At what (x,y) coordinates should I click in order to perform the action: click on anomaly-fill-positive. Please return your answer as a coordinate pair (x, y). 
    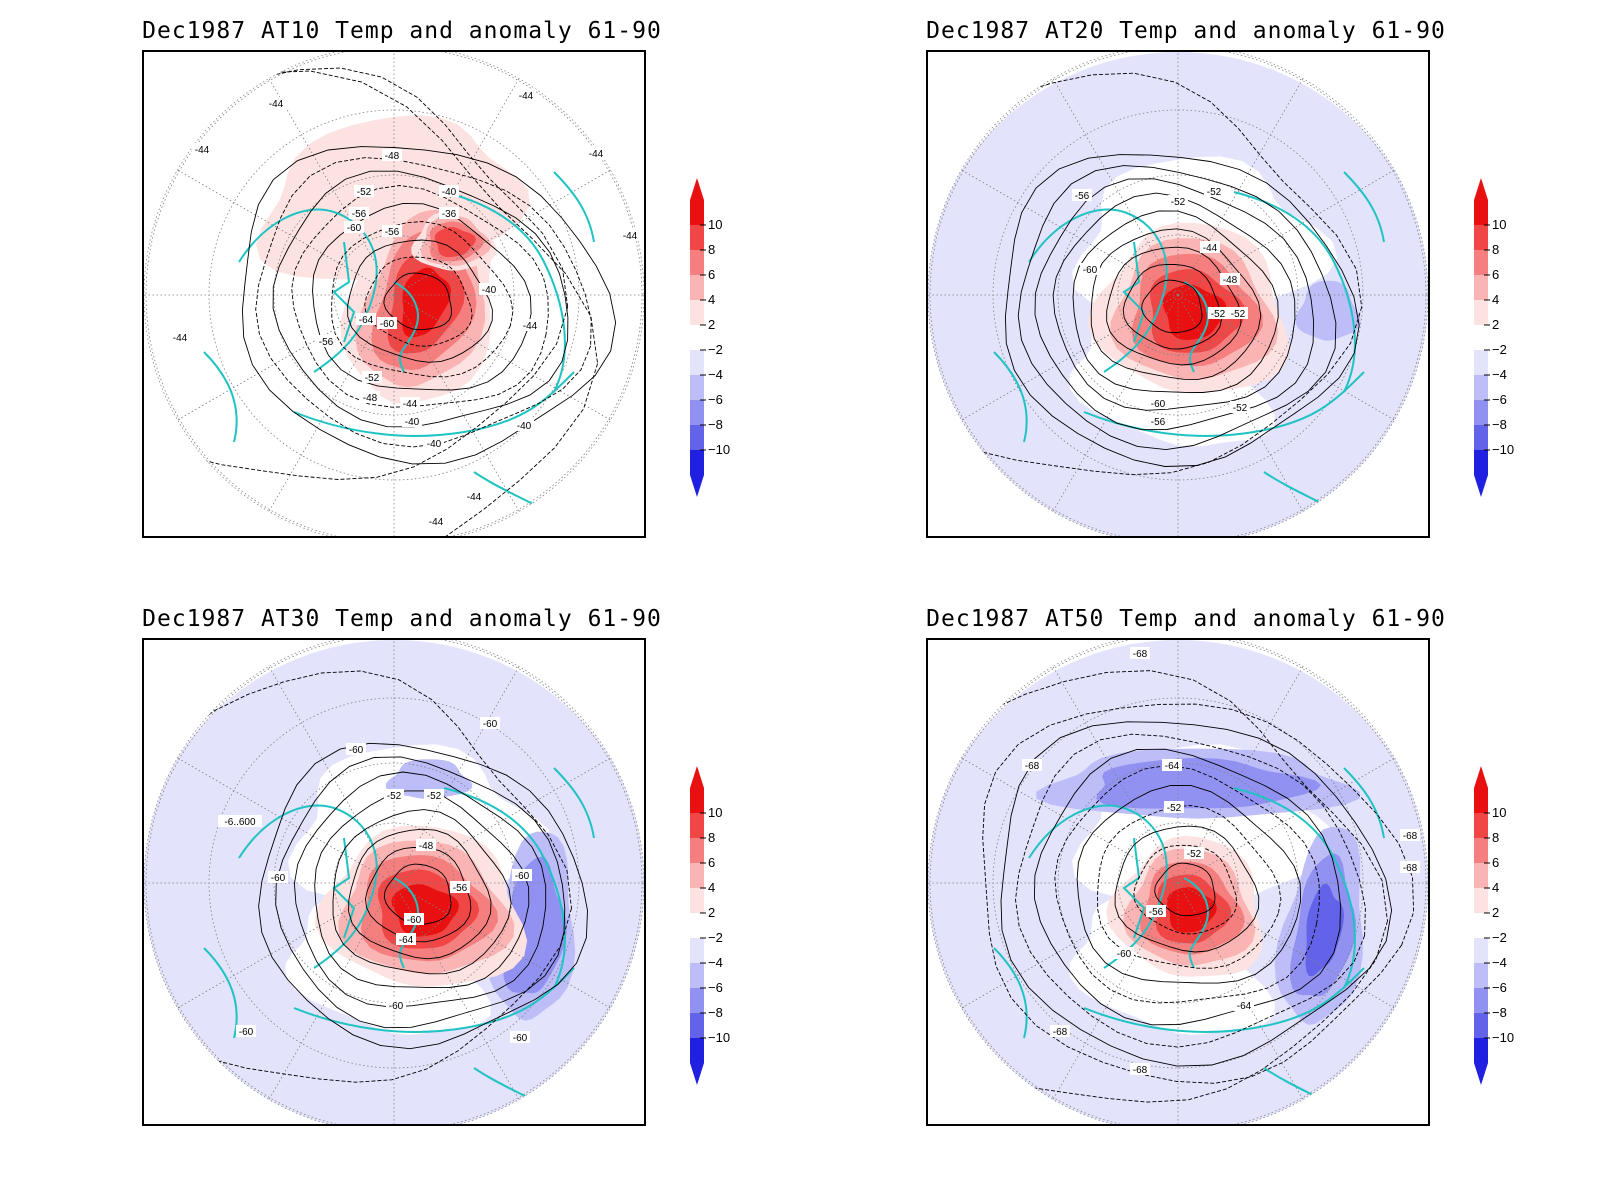
    Looking at the image, I should click on (1194, 312).